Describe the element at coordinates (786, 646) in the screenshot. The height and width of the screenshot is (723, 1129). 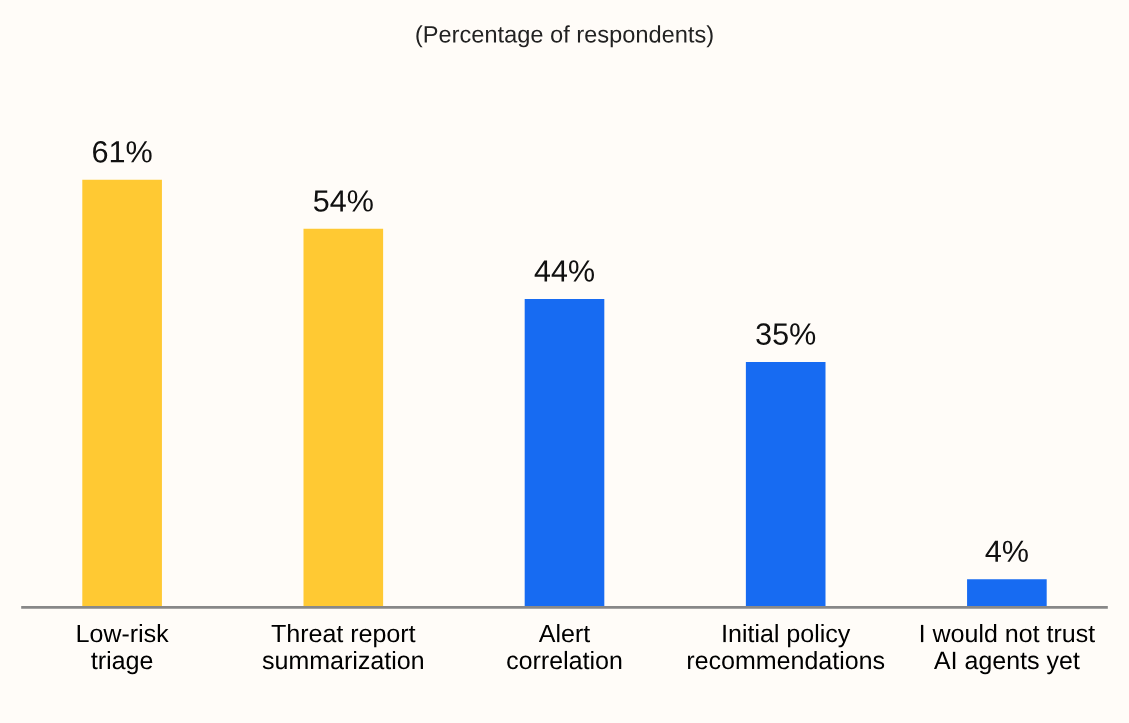
I see `x-tick-label: Initial policy recommendations` at that location.